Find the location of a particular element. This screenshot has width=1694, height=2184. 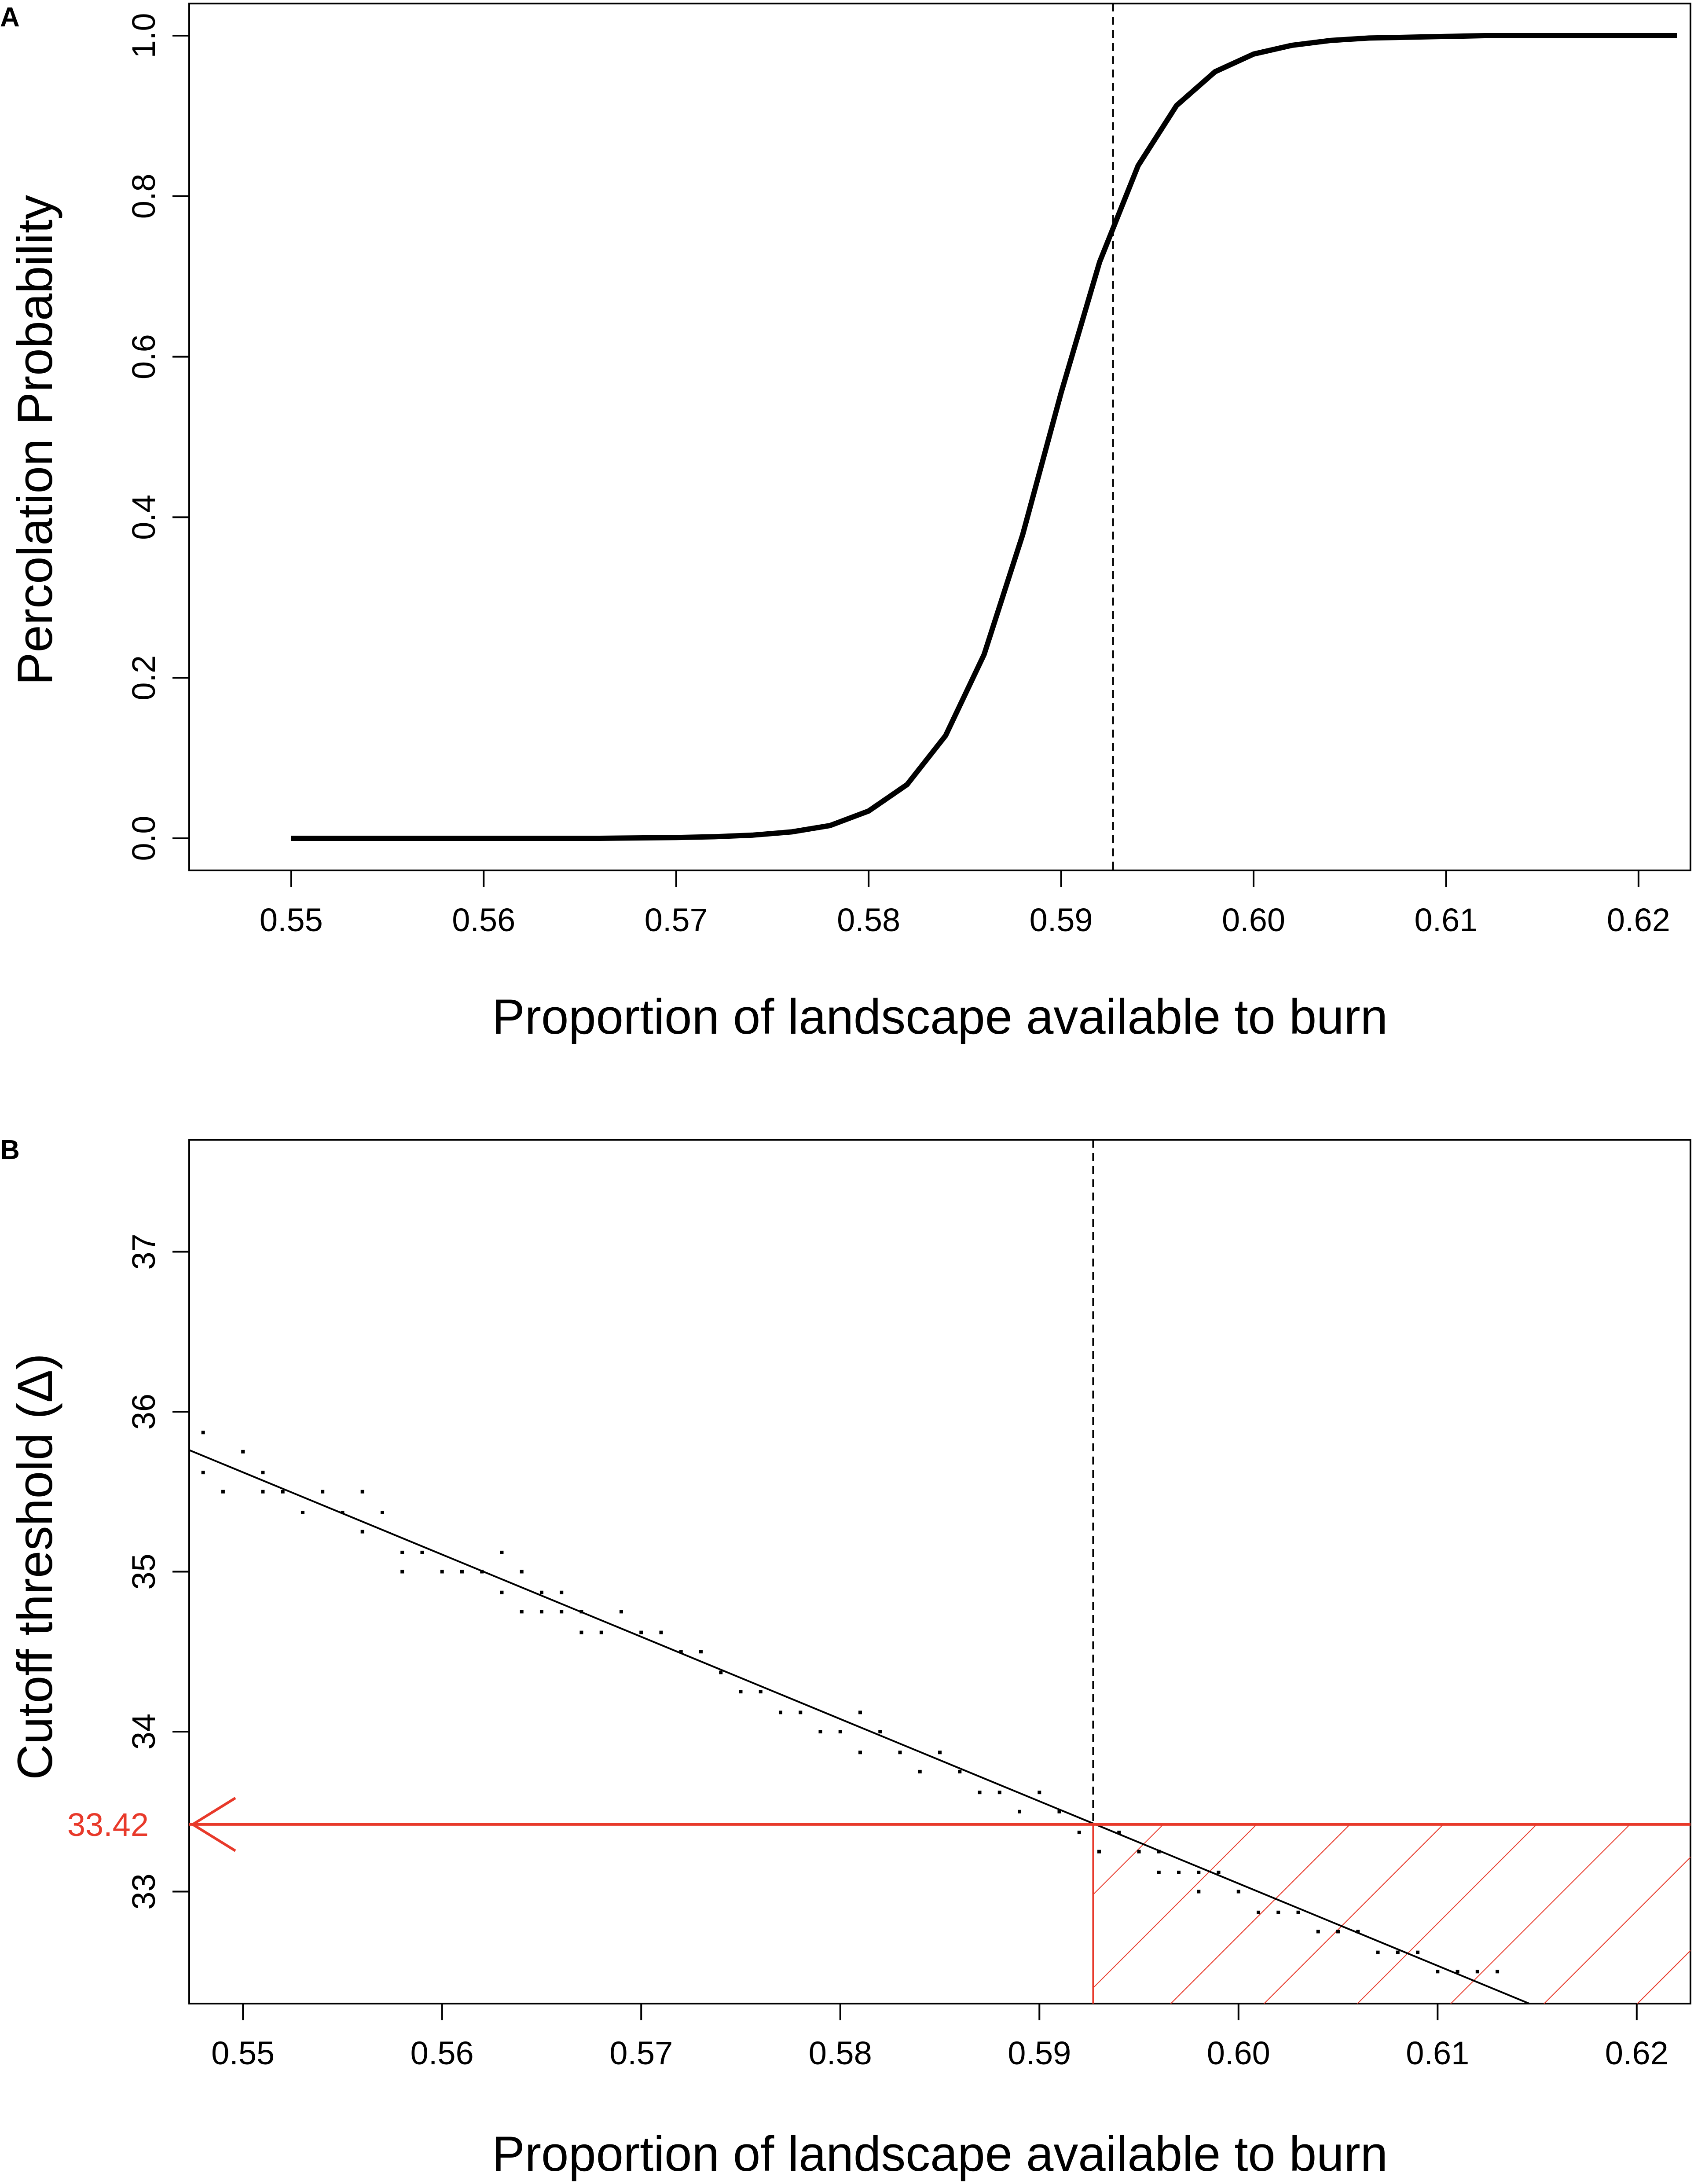

panel-a-y-axis-label: Percolation Probability is located at coordinates (35, 440).